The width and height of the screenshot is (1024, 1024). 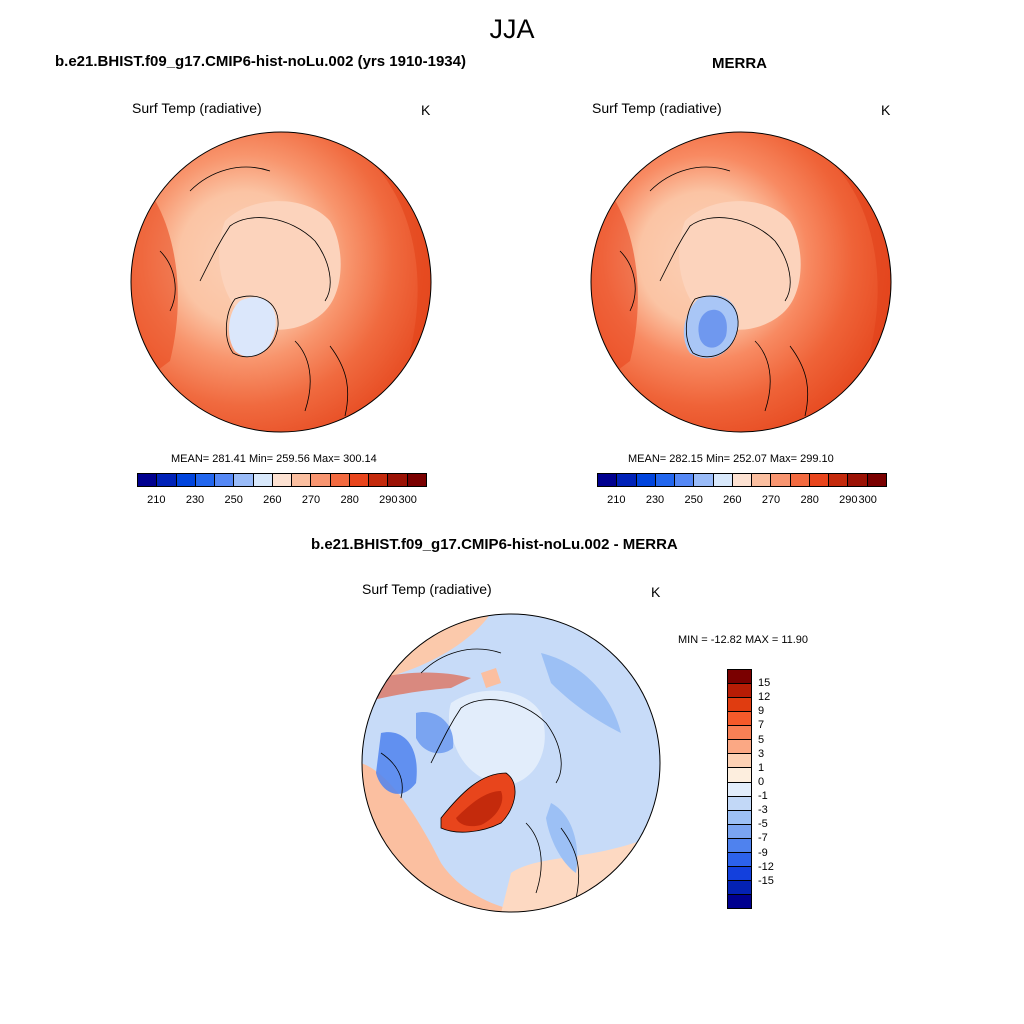 I want to click on panel3-stats: MIN = -12.82 MAX = 11.90, so click(x=743, y=640).